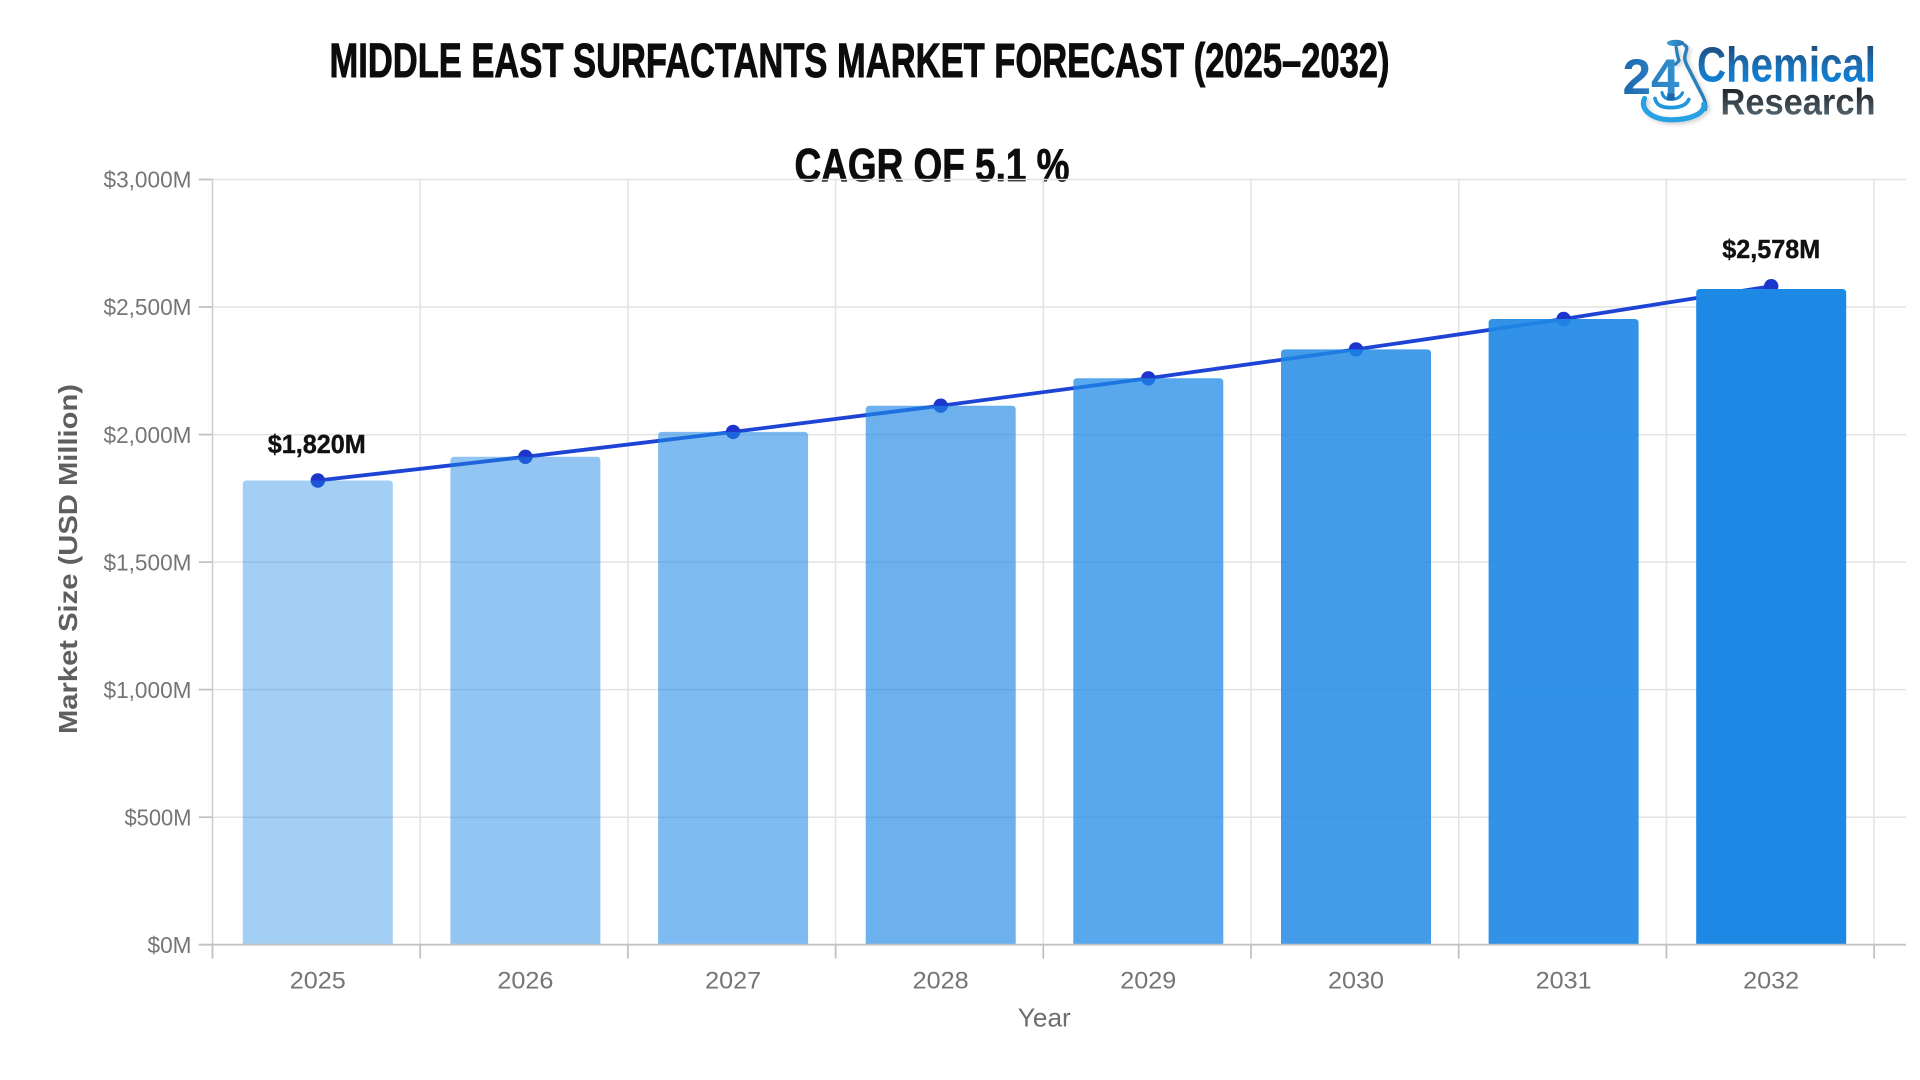 This screenshot has width=1920, height=1080. I want to click on svg-text: $1,820M, so click(317, 444).